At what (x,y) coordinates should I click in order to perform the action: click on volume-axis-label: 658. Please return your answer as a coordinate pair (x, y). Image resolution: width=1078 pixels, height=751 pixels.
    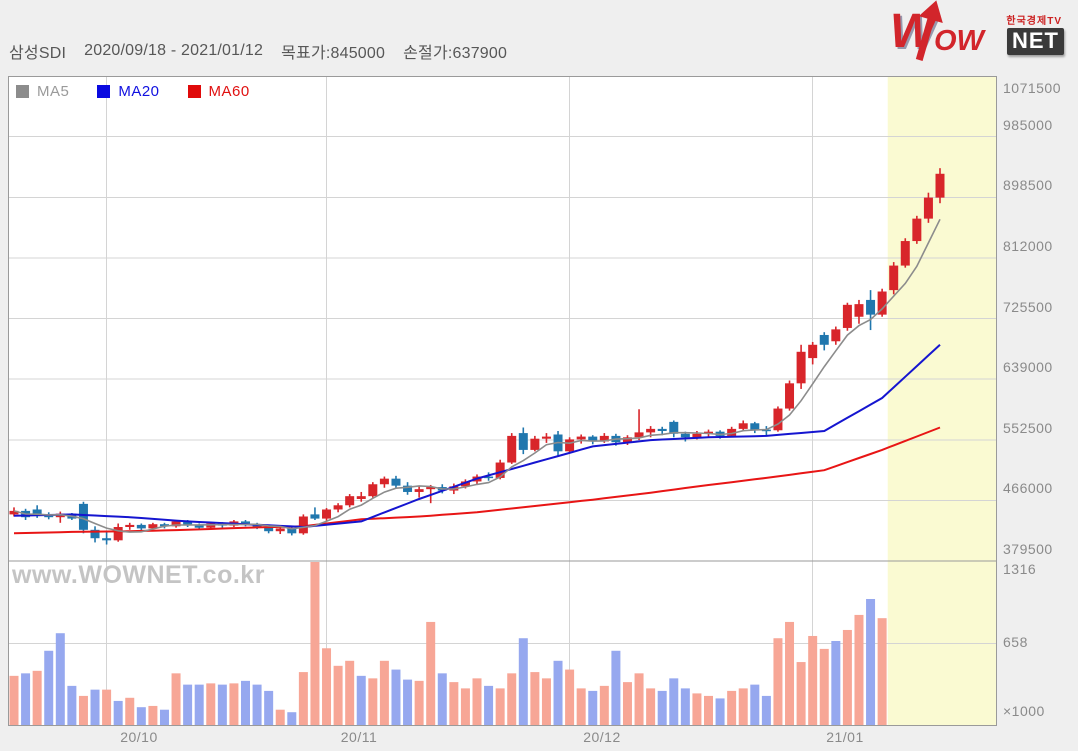
    Looking at the image, I should click on (1015, 642).